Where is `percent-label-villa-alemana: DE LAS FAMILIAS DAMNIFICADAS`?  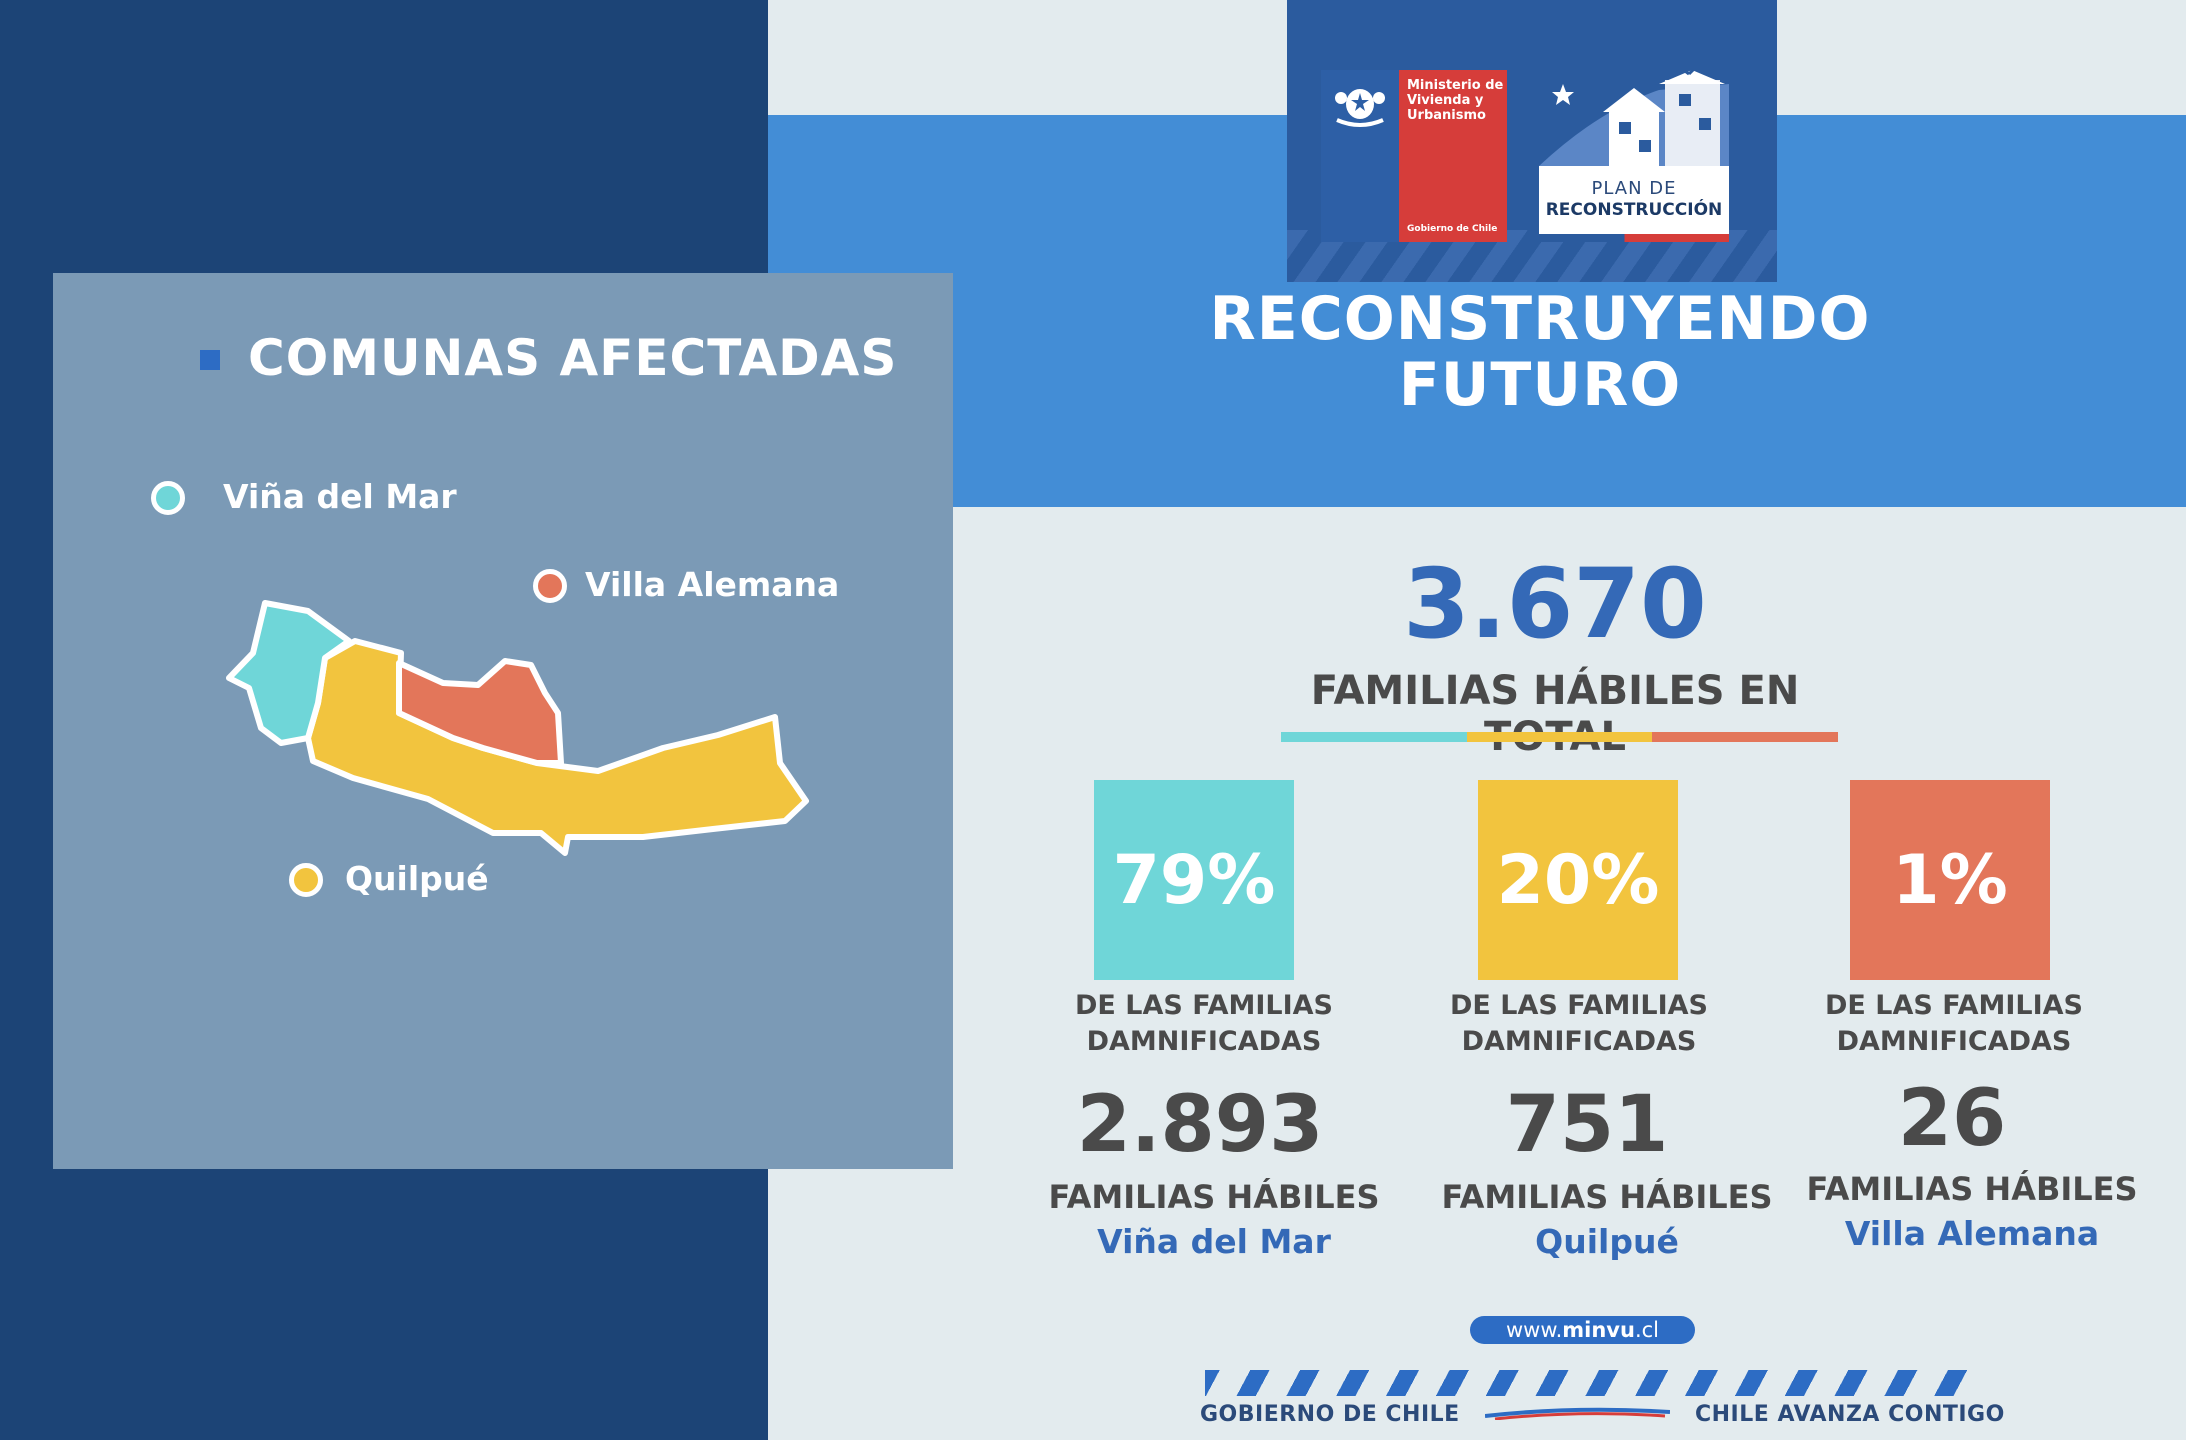 percent-label-villa-alemana: DE LAS FAMILIAS DAMNIFICADAS is located at coordinates (1954, 1023).